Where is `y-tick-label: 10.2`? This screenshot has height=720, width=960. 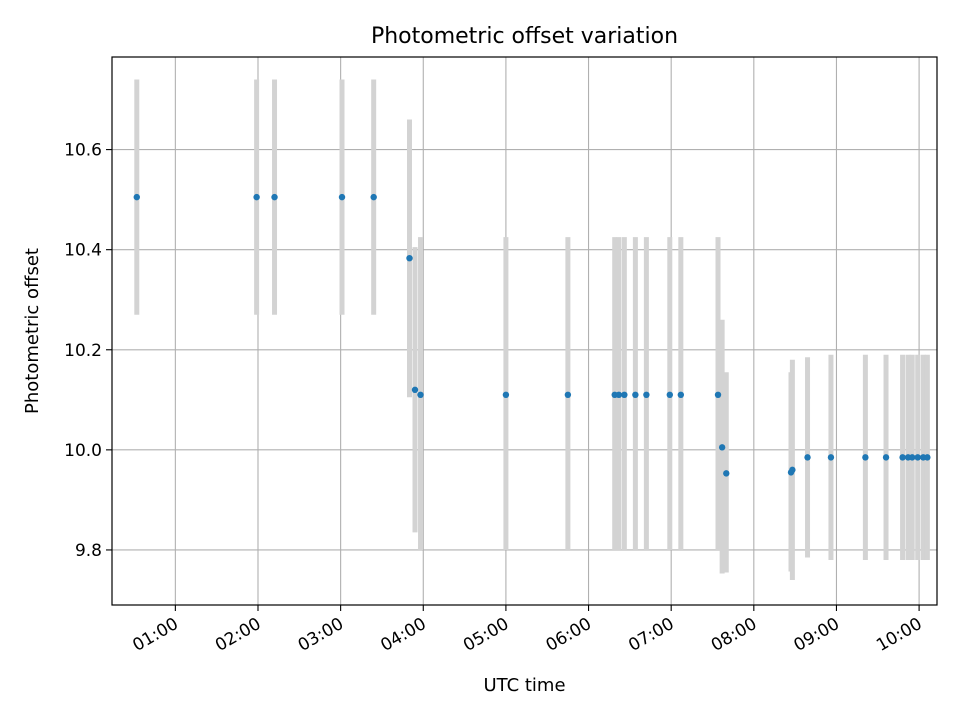
y-tick-label: 10.2 is located at coordinates (83, 351).